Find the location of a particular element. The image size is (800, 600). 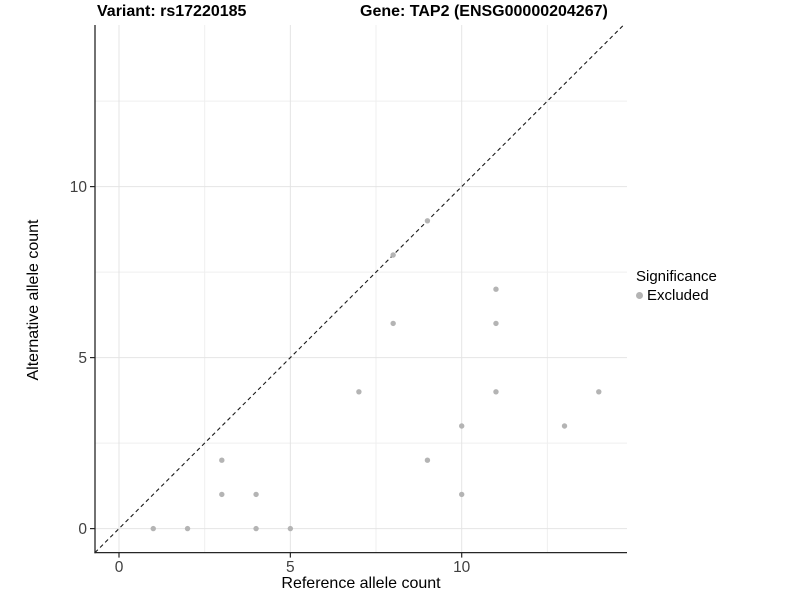

y-tick-label: 0 is located at coordinates (82, 529).